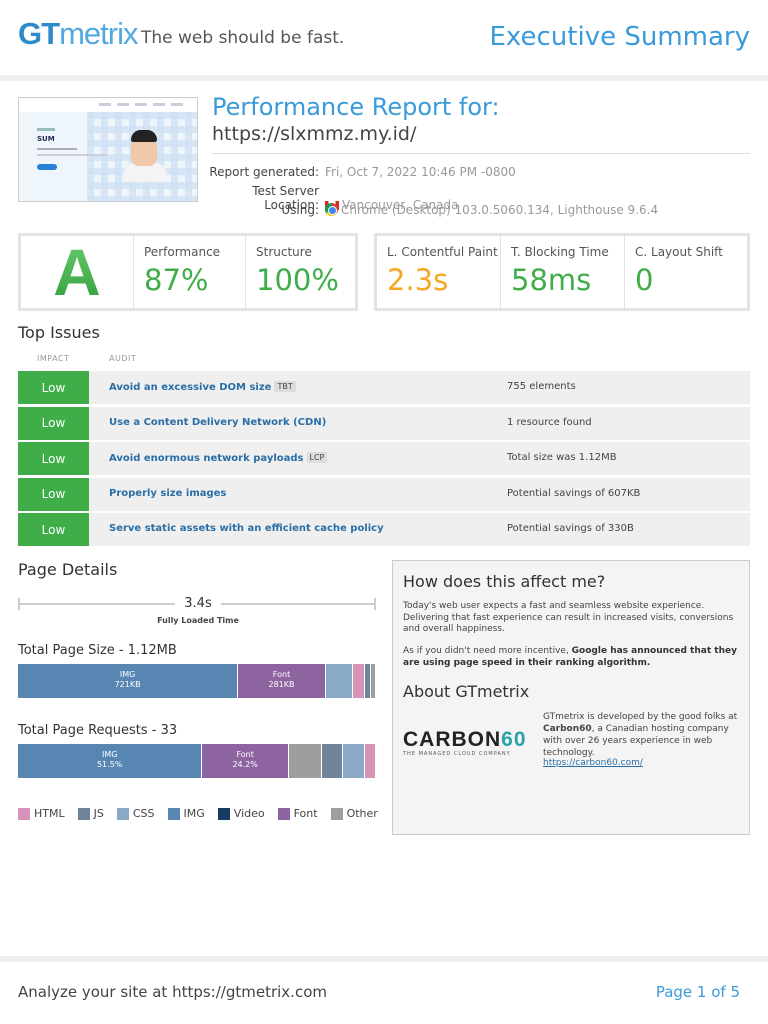 The width and height of the screenshot is (768, 1024). I want to click on structure-score: Structure 100%, so click(300, 272).